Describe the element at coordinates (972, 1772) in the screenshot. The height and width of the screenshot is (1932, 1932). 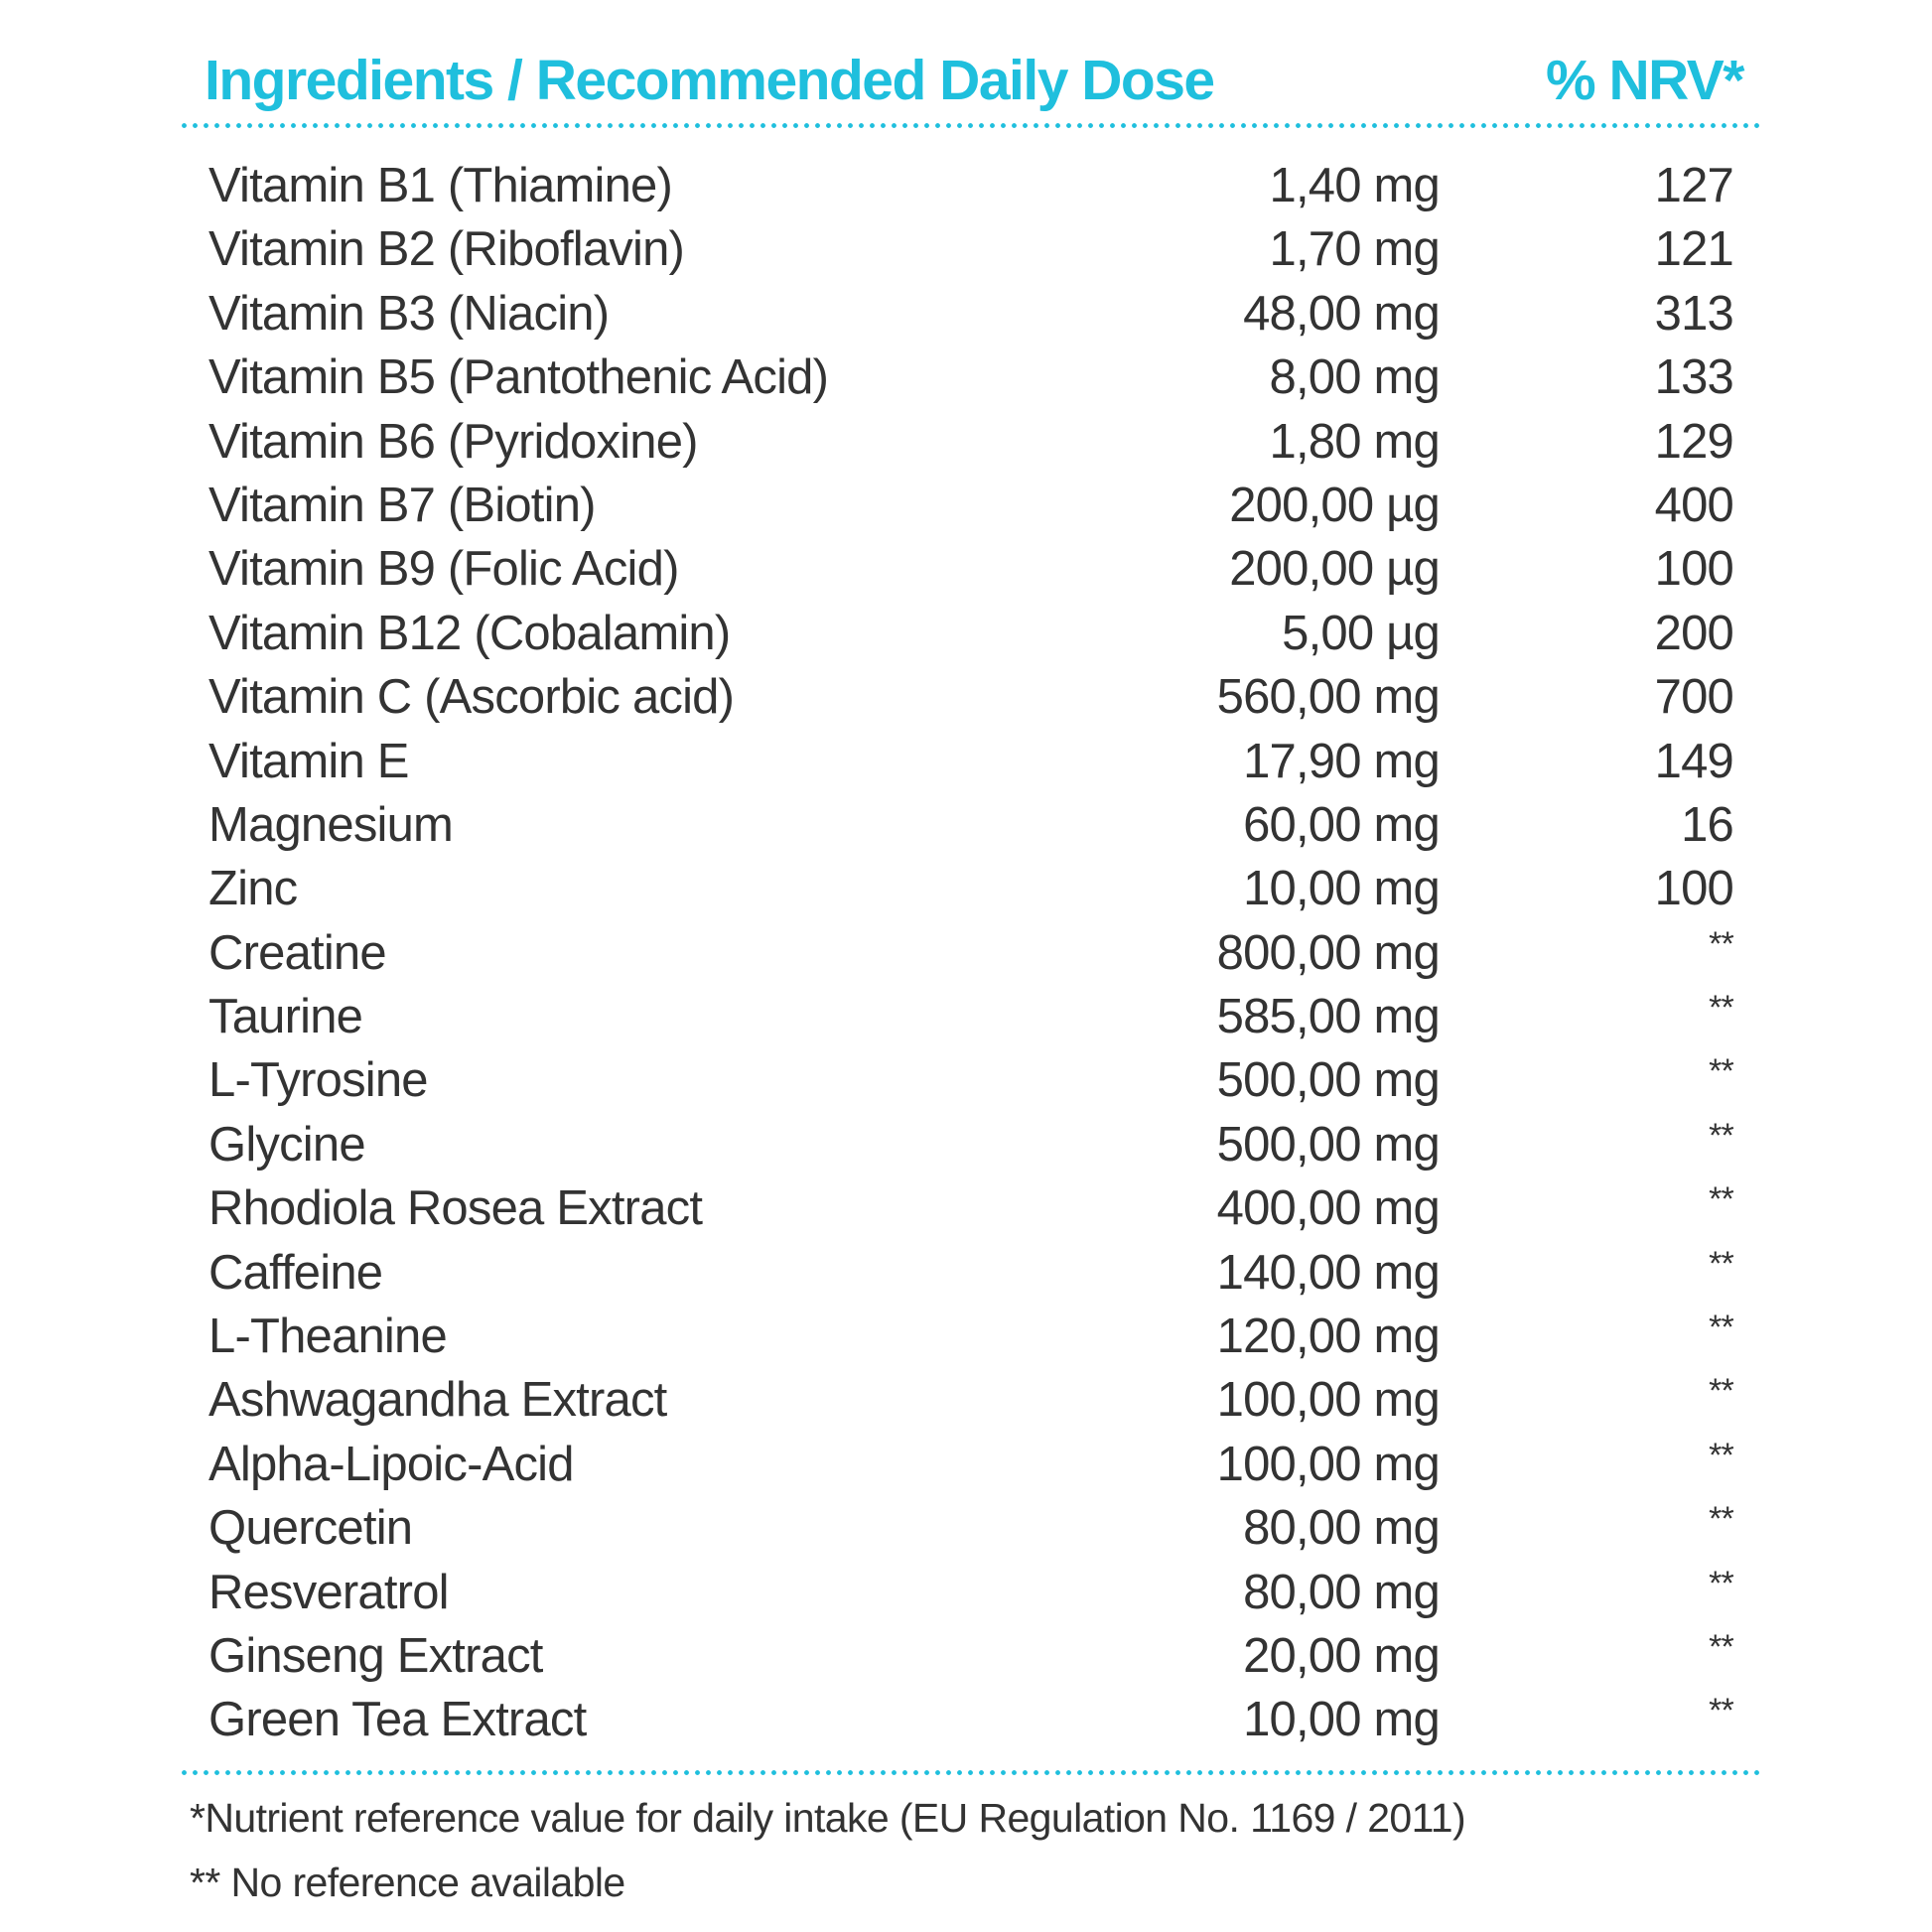
I see `bottom-dotted-divider` at that location.